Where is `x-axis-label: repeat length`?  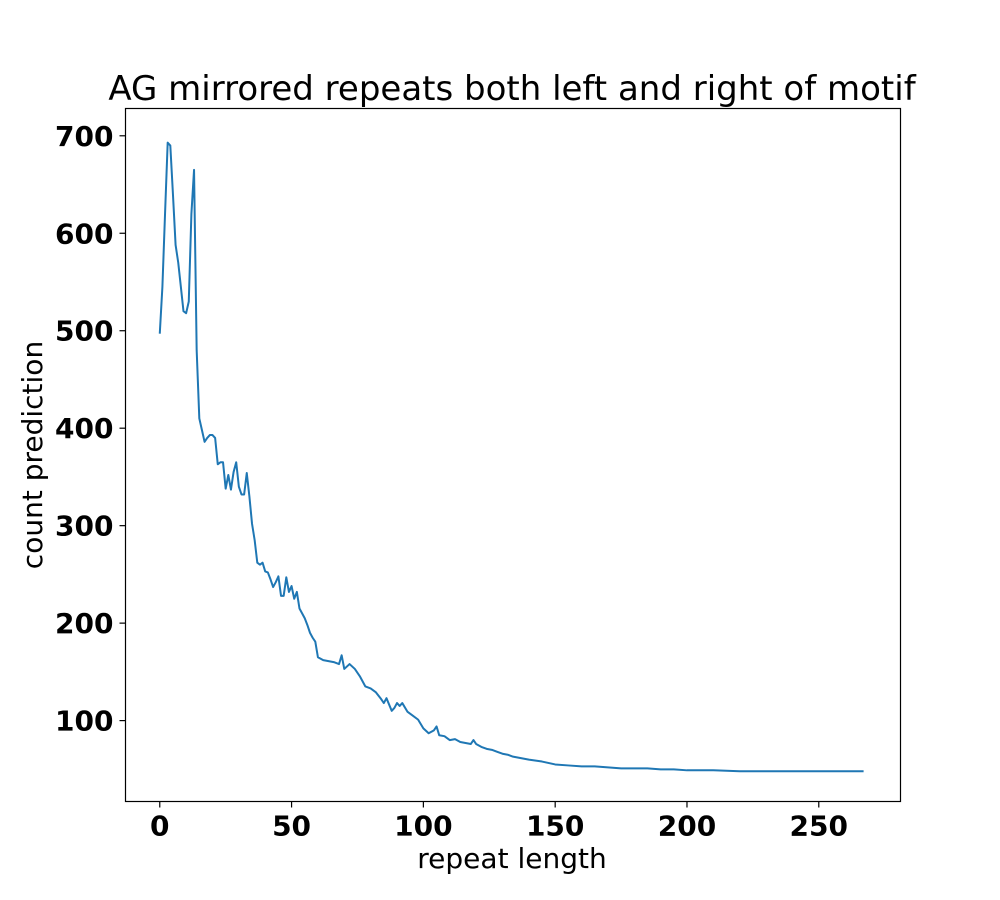
x-axis-label: repeat length is located at coordinates (511, 858).